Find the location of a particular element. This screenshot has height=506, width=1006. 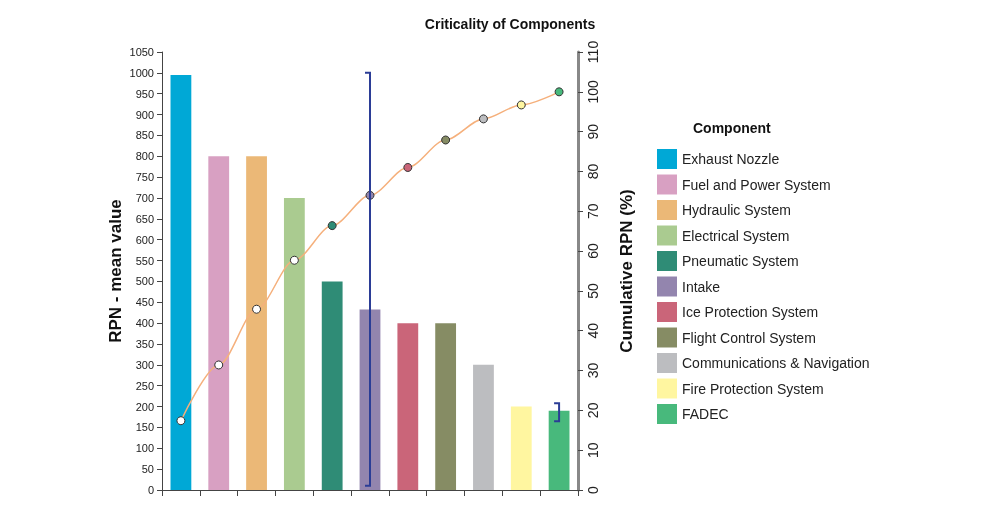

legend-label: Hydraulic System is located at coordinates (736, 210).